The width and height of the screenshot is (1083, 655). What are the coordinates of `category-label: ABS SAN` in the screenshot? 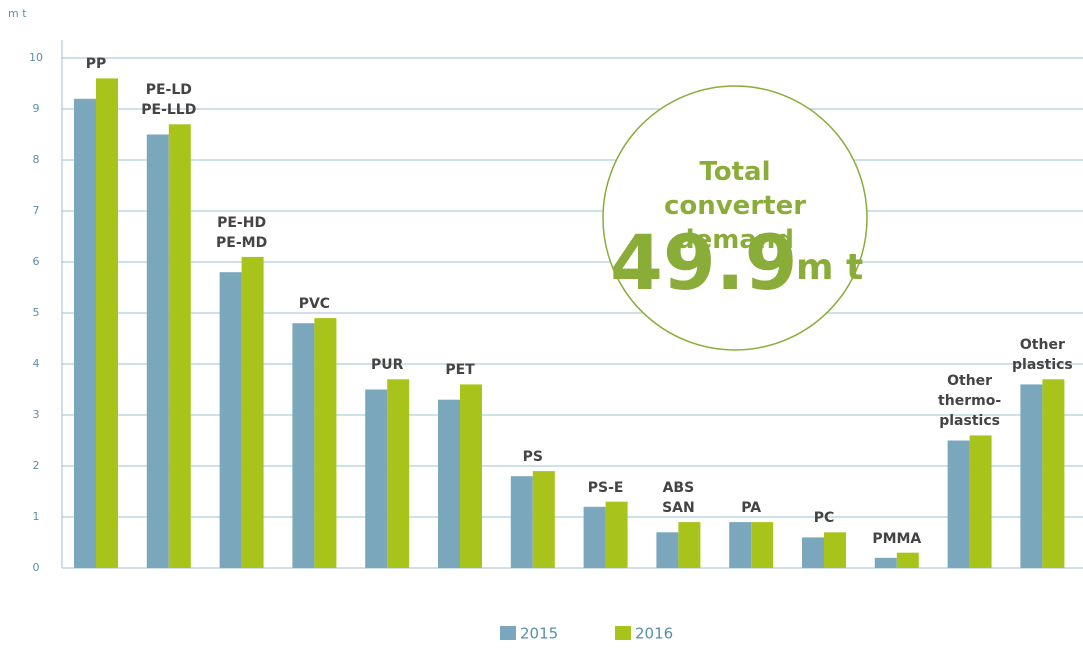 It's located at (678, 498).